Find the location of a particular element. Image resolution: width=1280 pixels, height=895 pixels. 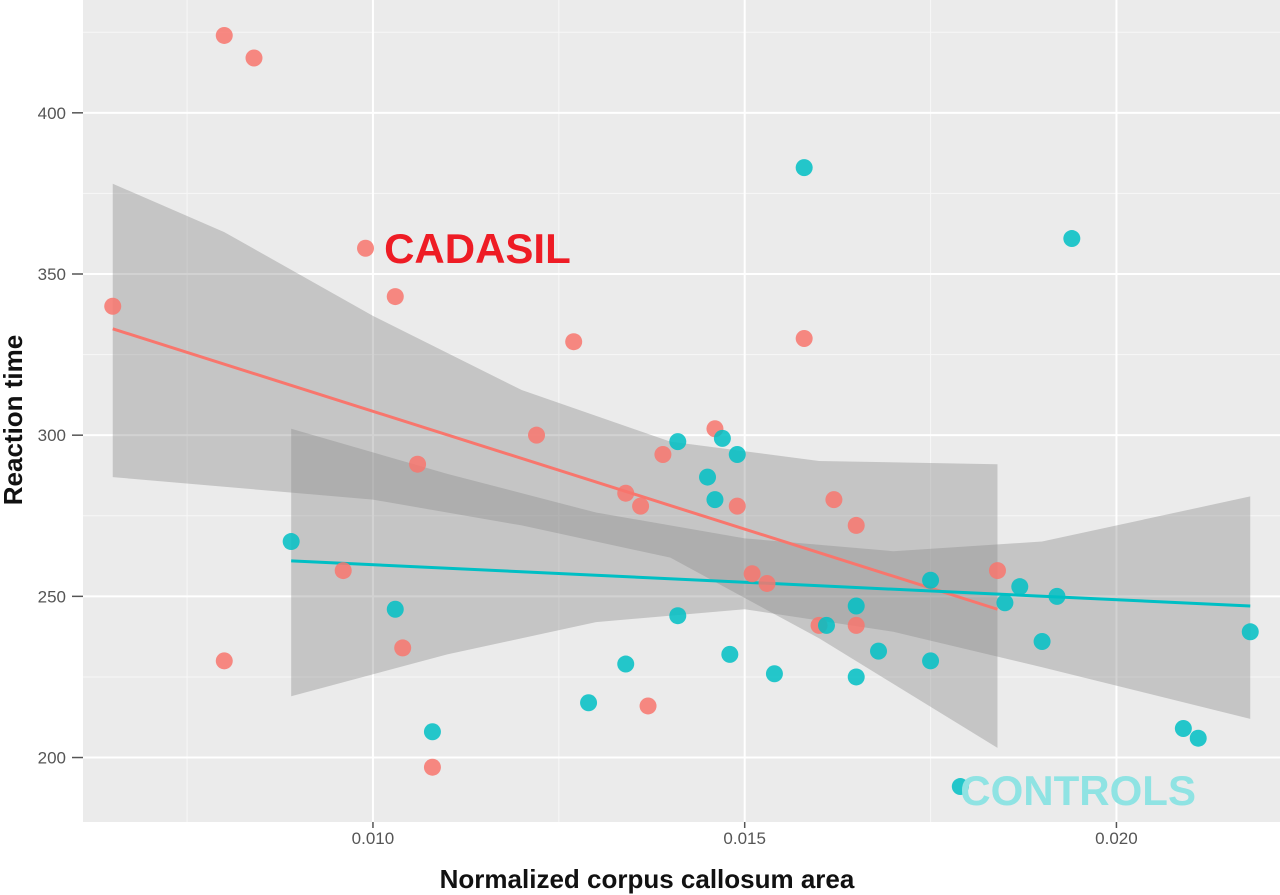

y-tick-label: 350 is located at coordinates (52, 274).